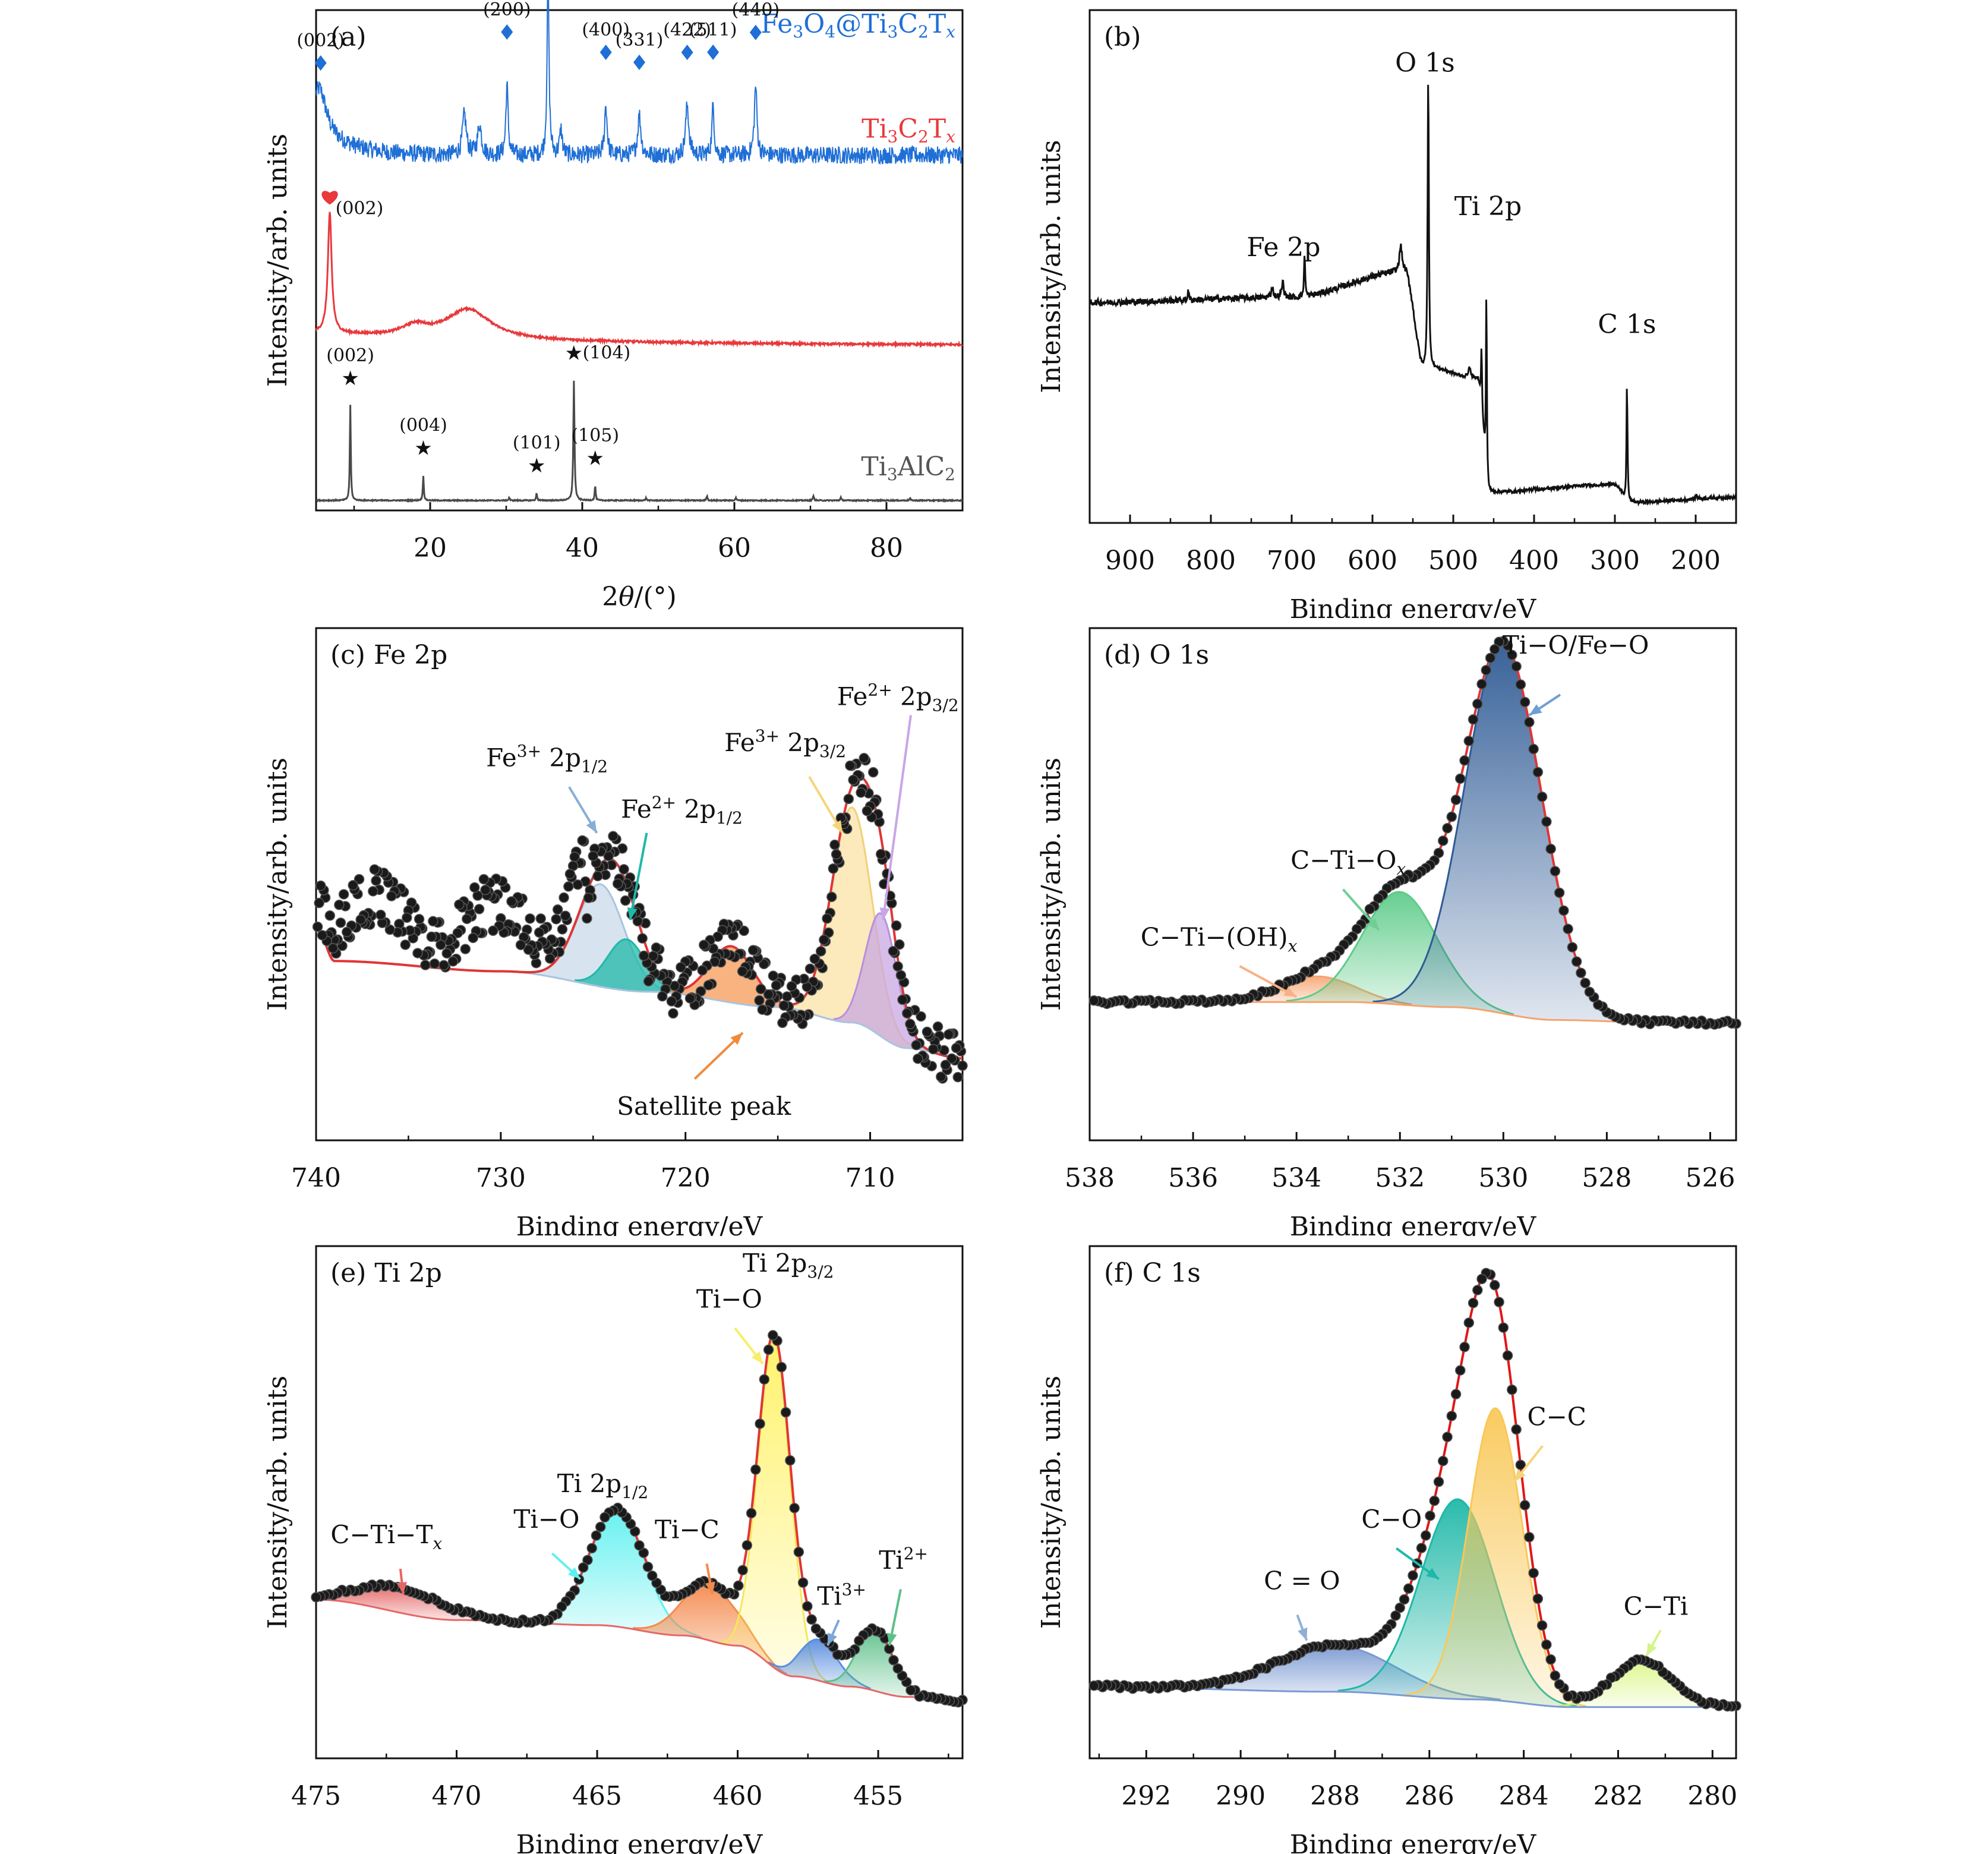 Image resolution: width=1988 pixels, height=1854 pixels. Describe the element at coordinates (1712, 1796) in the screenshot. I see `panel-f-xtick-label: 280` at that location.